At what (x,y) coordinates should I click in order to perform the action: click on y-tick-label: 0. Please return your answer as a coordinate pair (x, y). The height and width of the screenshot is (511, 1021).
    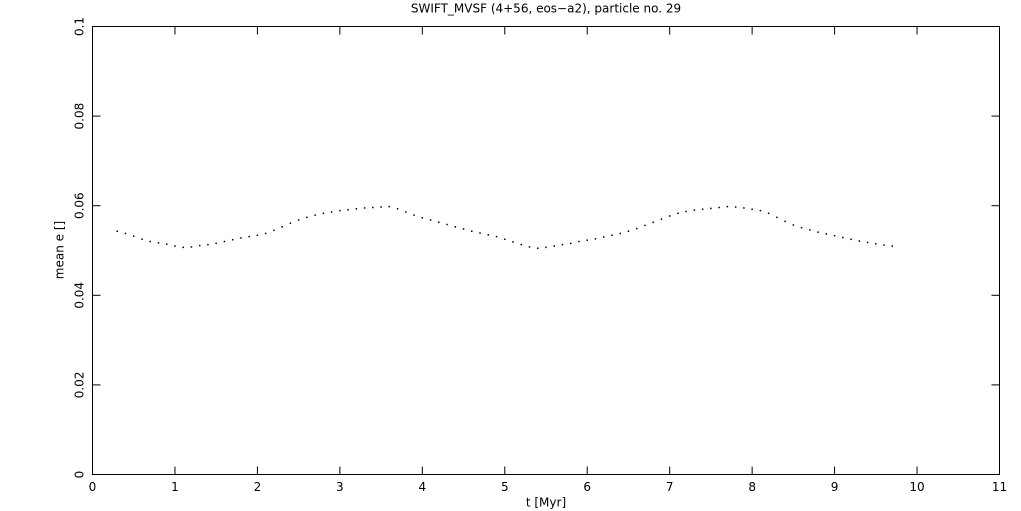
    Looking at the image, I should click on (80, 475).